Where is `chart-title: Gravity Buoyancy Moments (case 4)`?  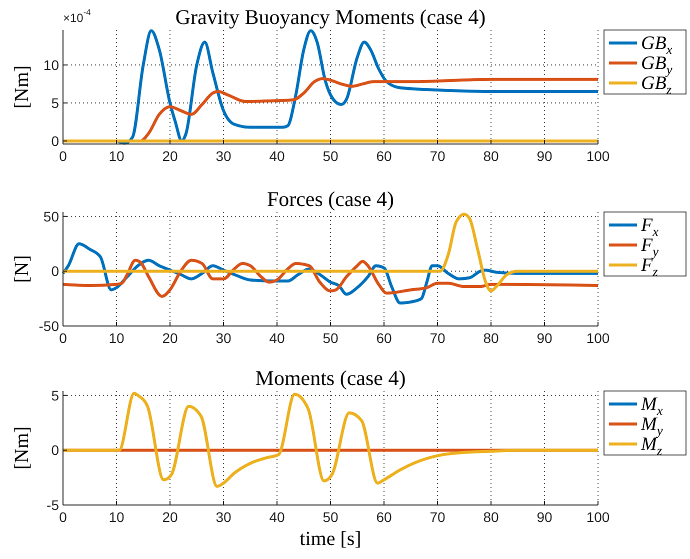 chart-title: Gravity Buoyancy Moments (case 4) is located at coordinates (330, 17).